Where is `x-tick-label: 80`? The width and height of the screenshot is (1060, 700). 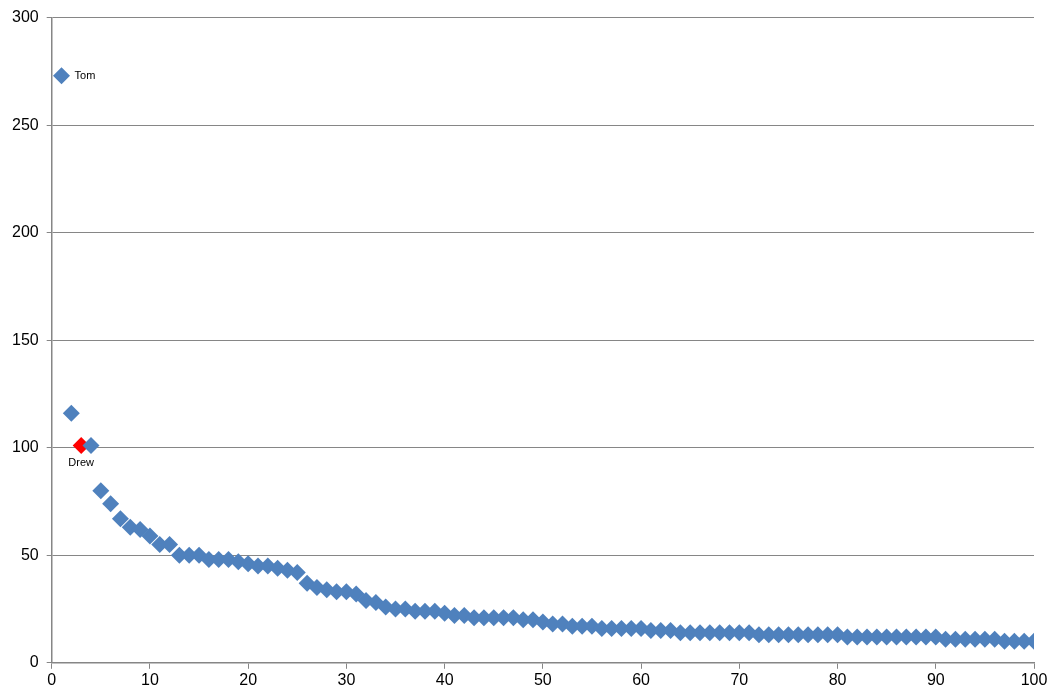 x-tick-label: 80 is located at coordinates (837, 679).